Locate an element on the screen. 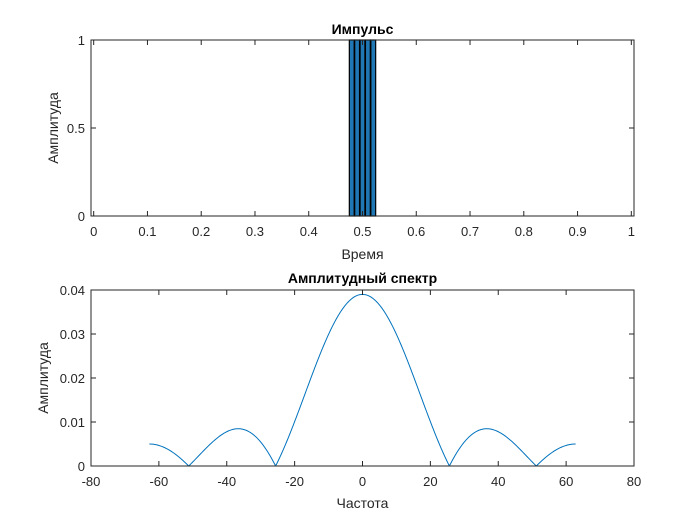  impulse-x-tick-label: 1 is located at coordinates (631, 231).